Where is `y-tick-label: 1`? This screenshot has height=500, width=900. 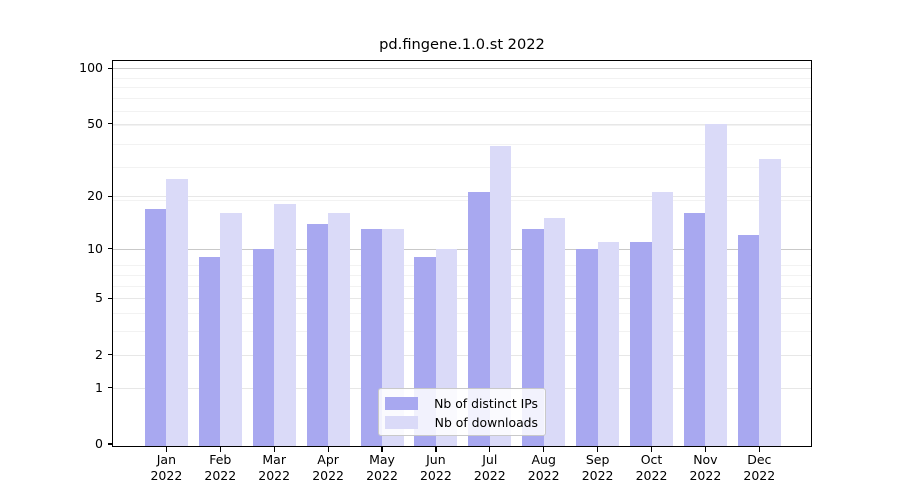
y-tick-label: 1 is located at coordinates (99, 387).